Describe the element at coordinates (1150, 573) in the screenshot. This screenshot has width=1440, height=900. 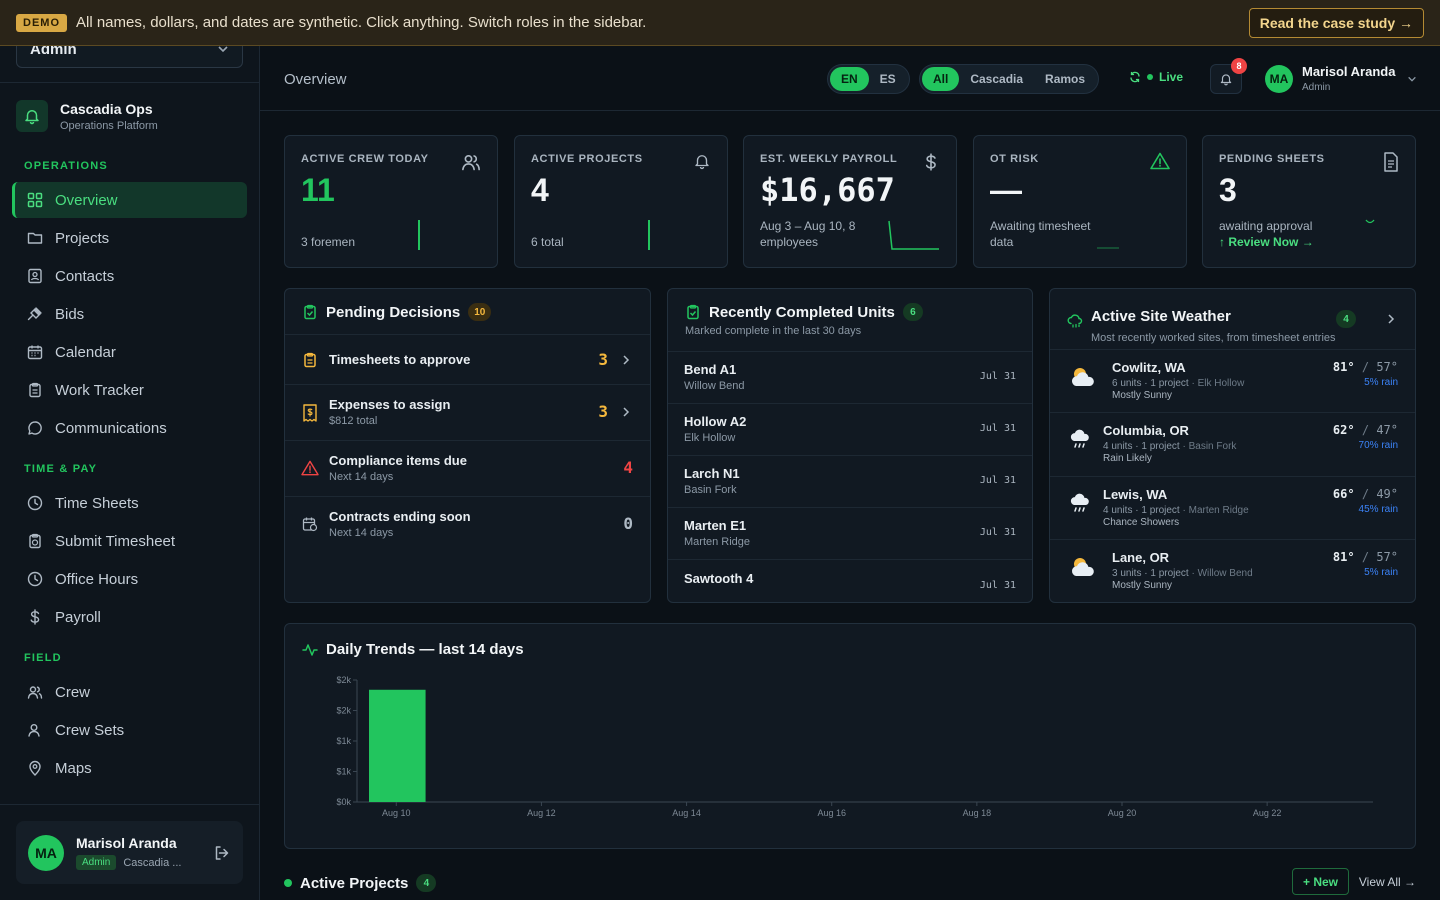
I see `weather-units: 3 units · 1 project` at that location.